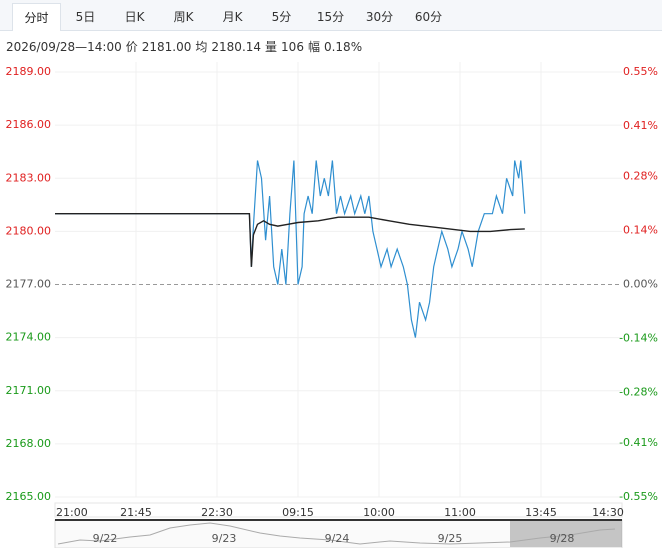 The width and height of the screenshot is (662, 548). Describe the element at coordinates (450, 538) in the screenshot. I see `navigator-label: 9/25` at that location.